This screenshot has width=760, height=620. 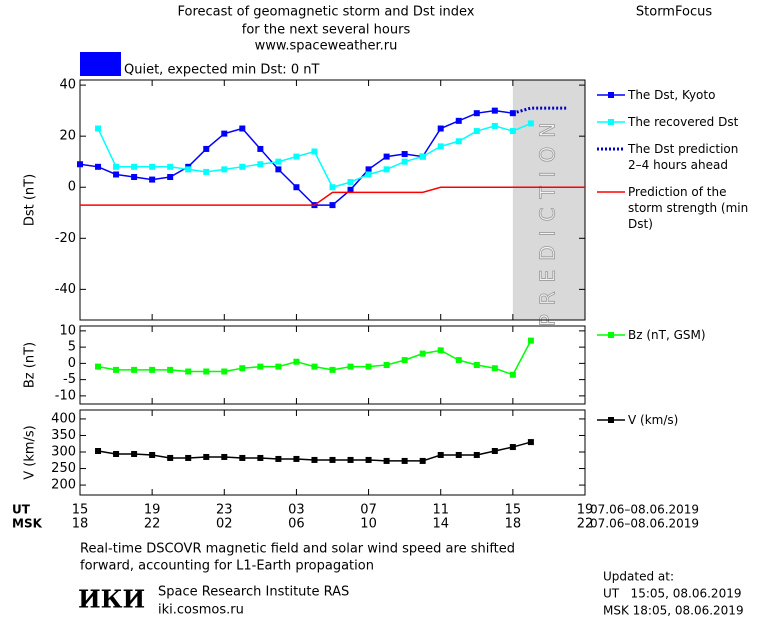 What do you see at coordinates (296, 524) in the screenshot?
I see `x-tick-label: 06` at bounding box center [296, 524].